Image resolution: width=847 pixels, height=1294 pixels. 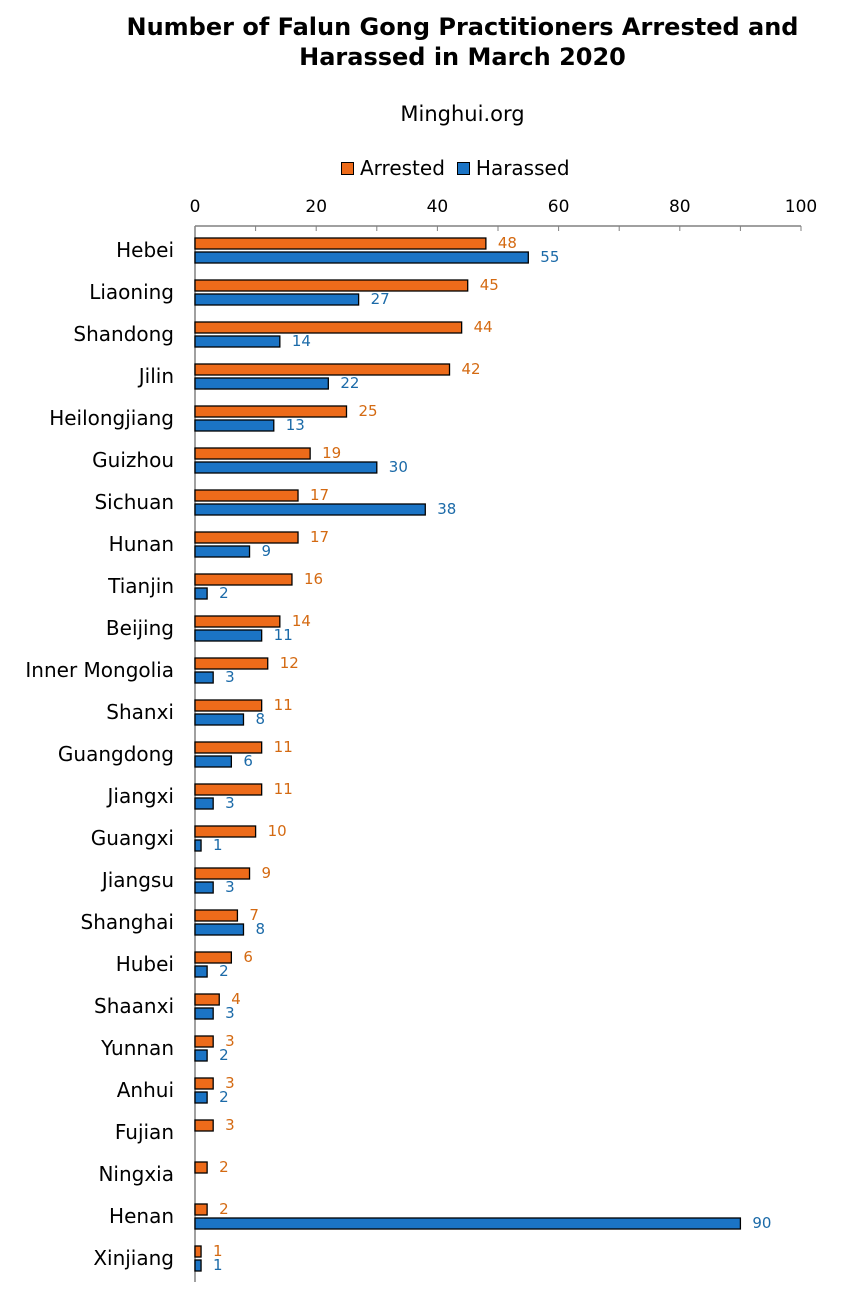 What do you see at coordinates (141, 1216) in the screenshot?
I see `category-label: Henan` at bounding box center [141, 1216].